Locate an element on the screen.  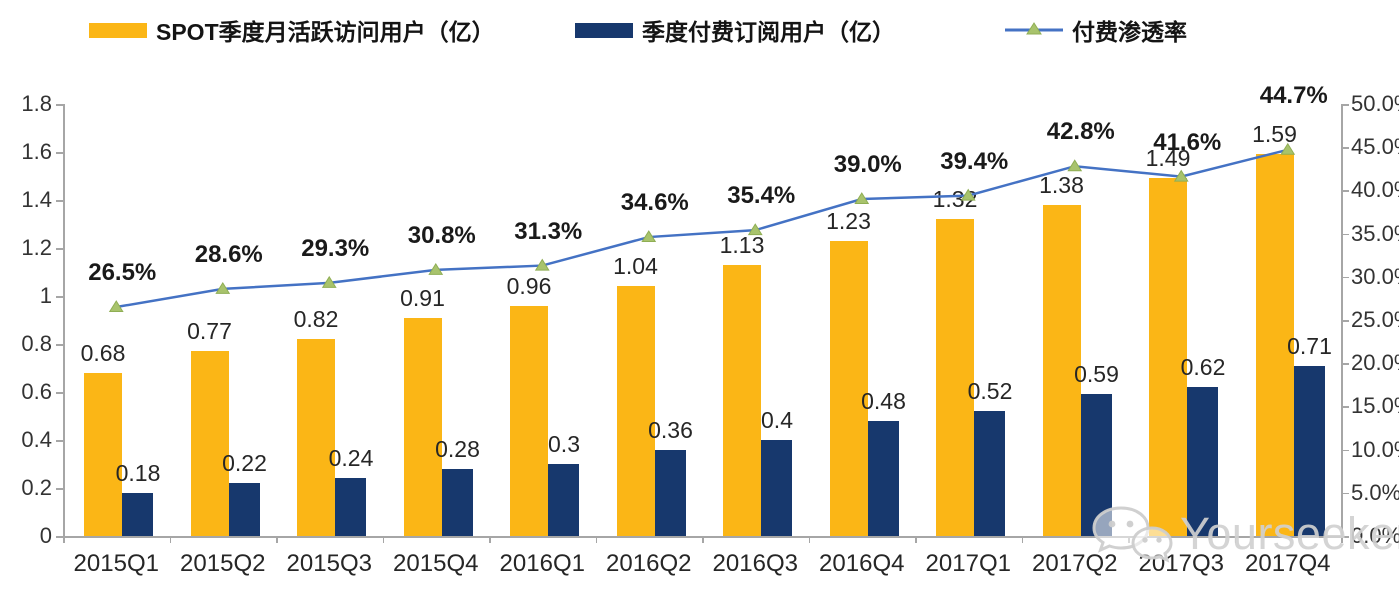
penetration-label: 29.3% is located at coordinates (335, 248).